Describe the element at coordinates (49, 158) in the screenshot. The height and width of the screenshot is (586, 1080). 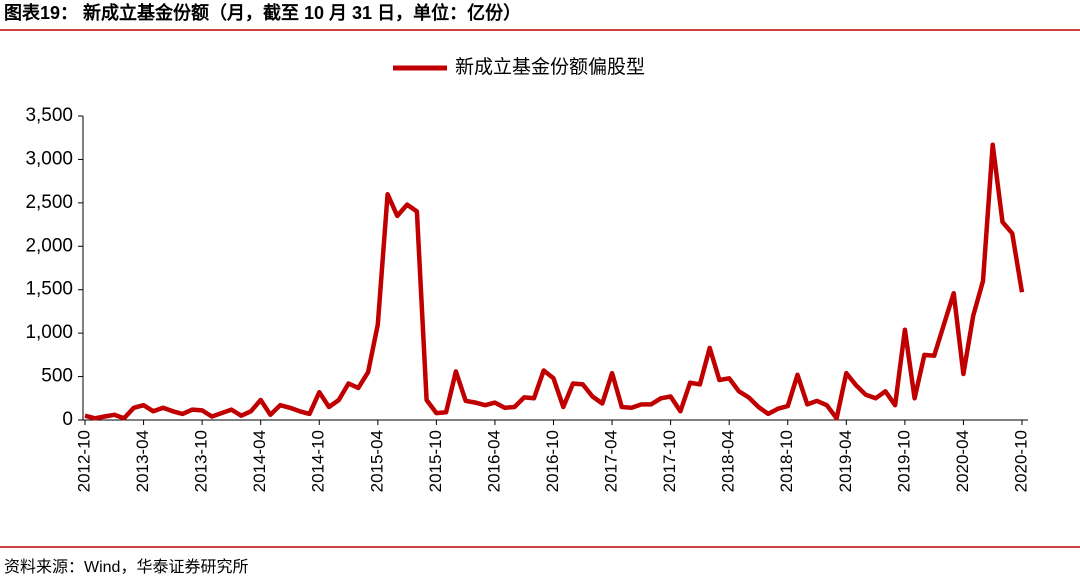
I see `y-tick-label: 3,000` at that location.